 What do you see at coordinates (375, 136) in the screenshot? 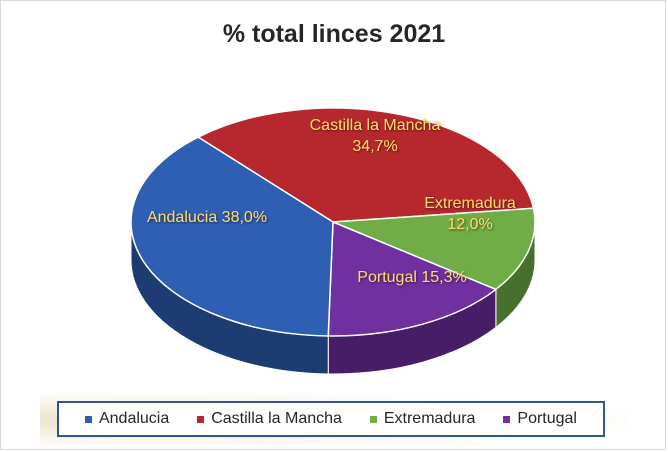
I see `data-label-castilla-la-mancha: Castilla la Mancha 34,7%` at bounding box center [375, 136].